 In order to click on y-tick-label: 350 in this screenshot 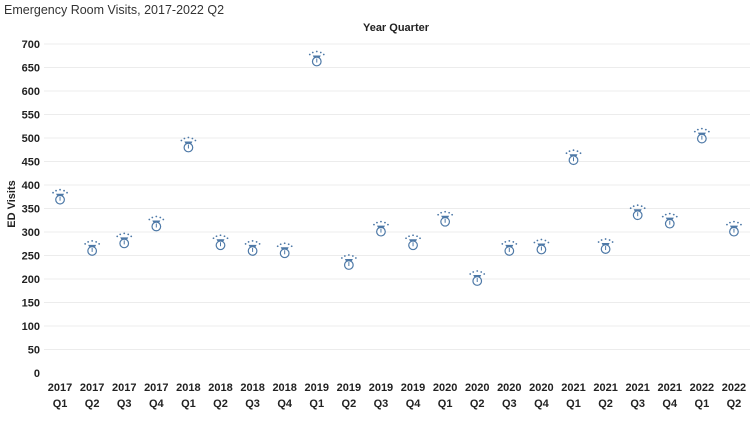, I will do `click(31, 210)`.